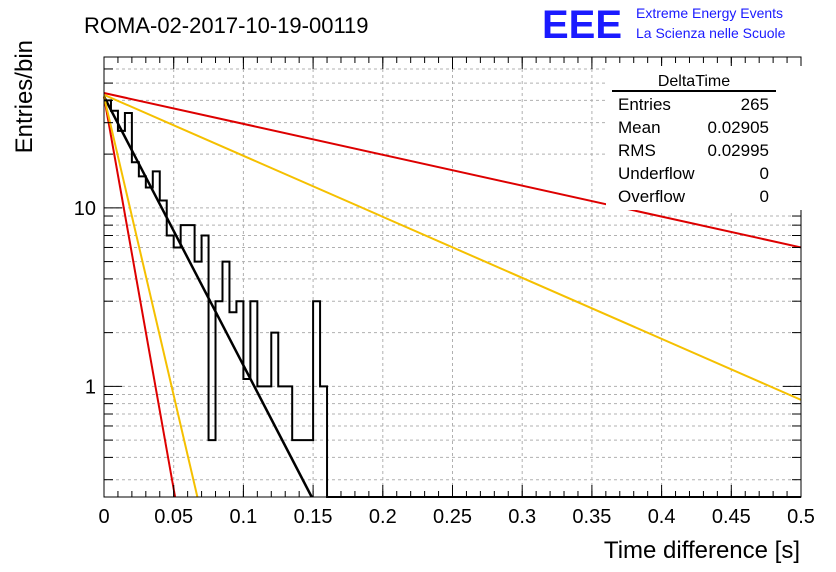 The height and width of the screenshot is (572, 836). Describe the element at coordinates (243, 517) in the screenshot. I see `x-tick-label: 0.1` at that location.